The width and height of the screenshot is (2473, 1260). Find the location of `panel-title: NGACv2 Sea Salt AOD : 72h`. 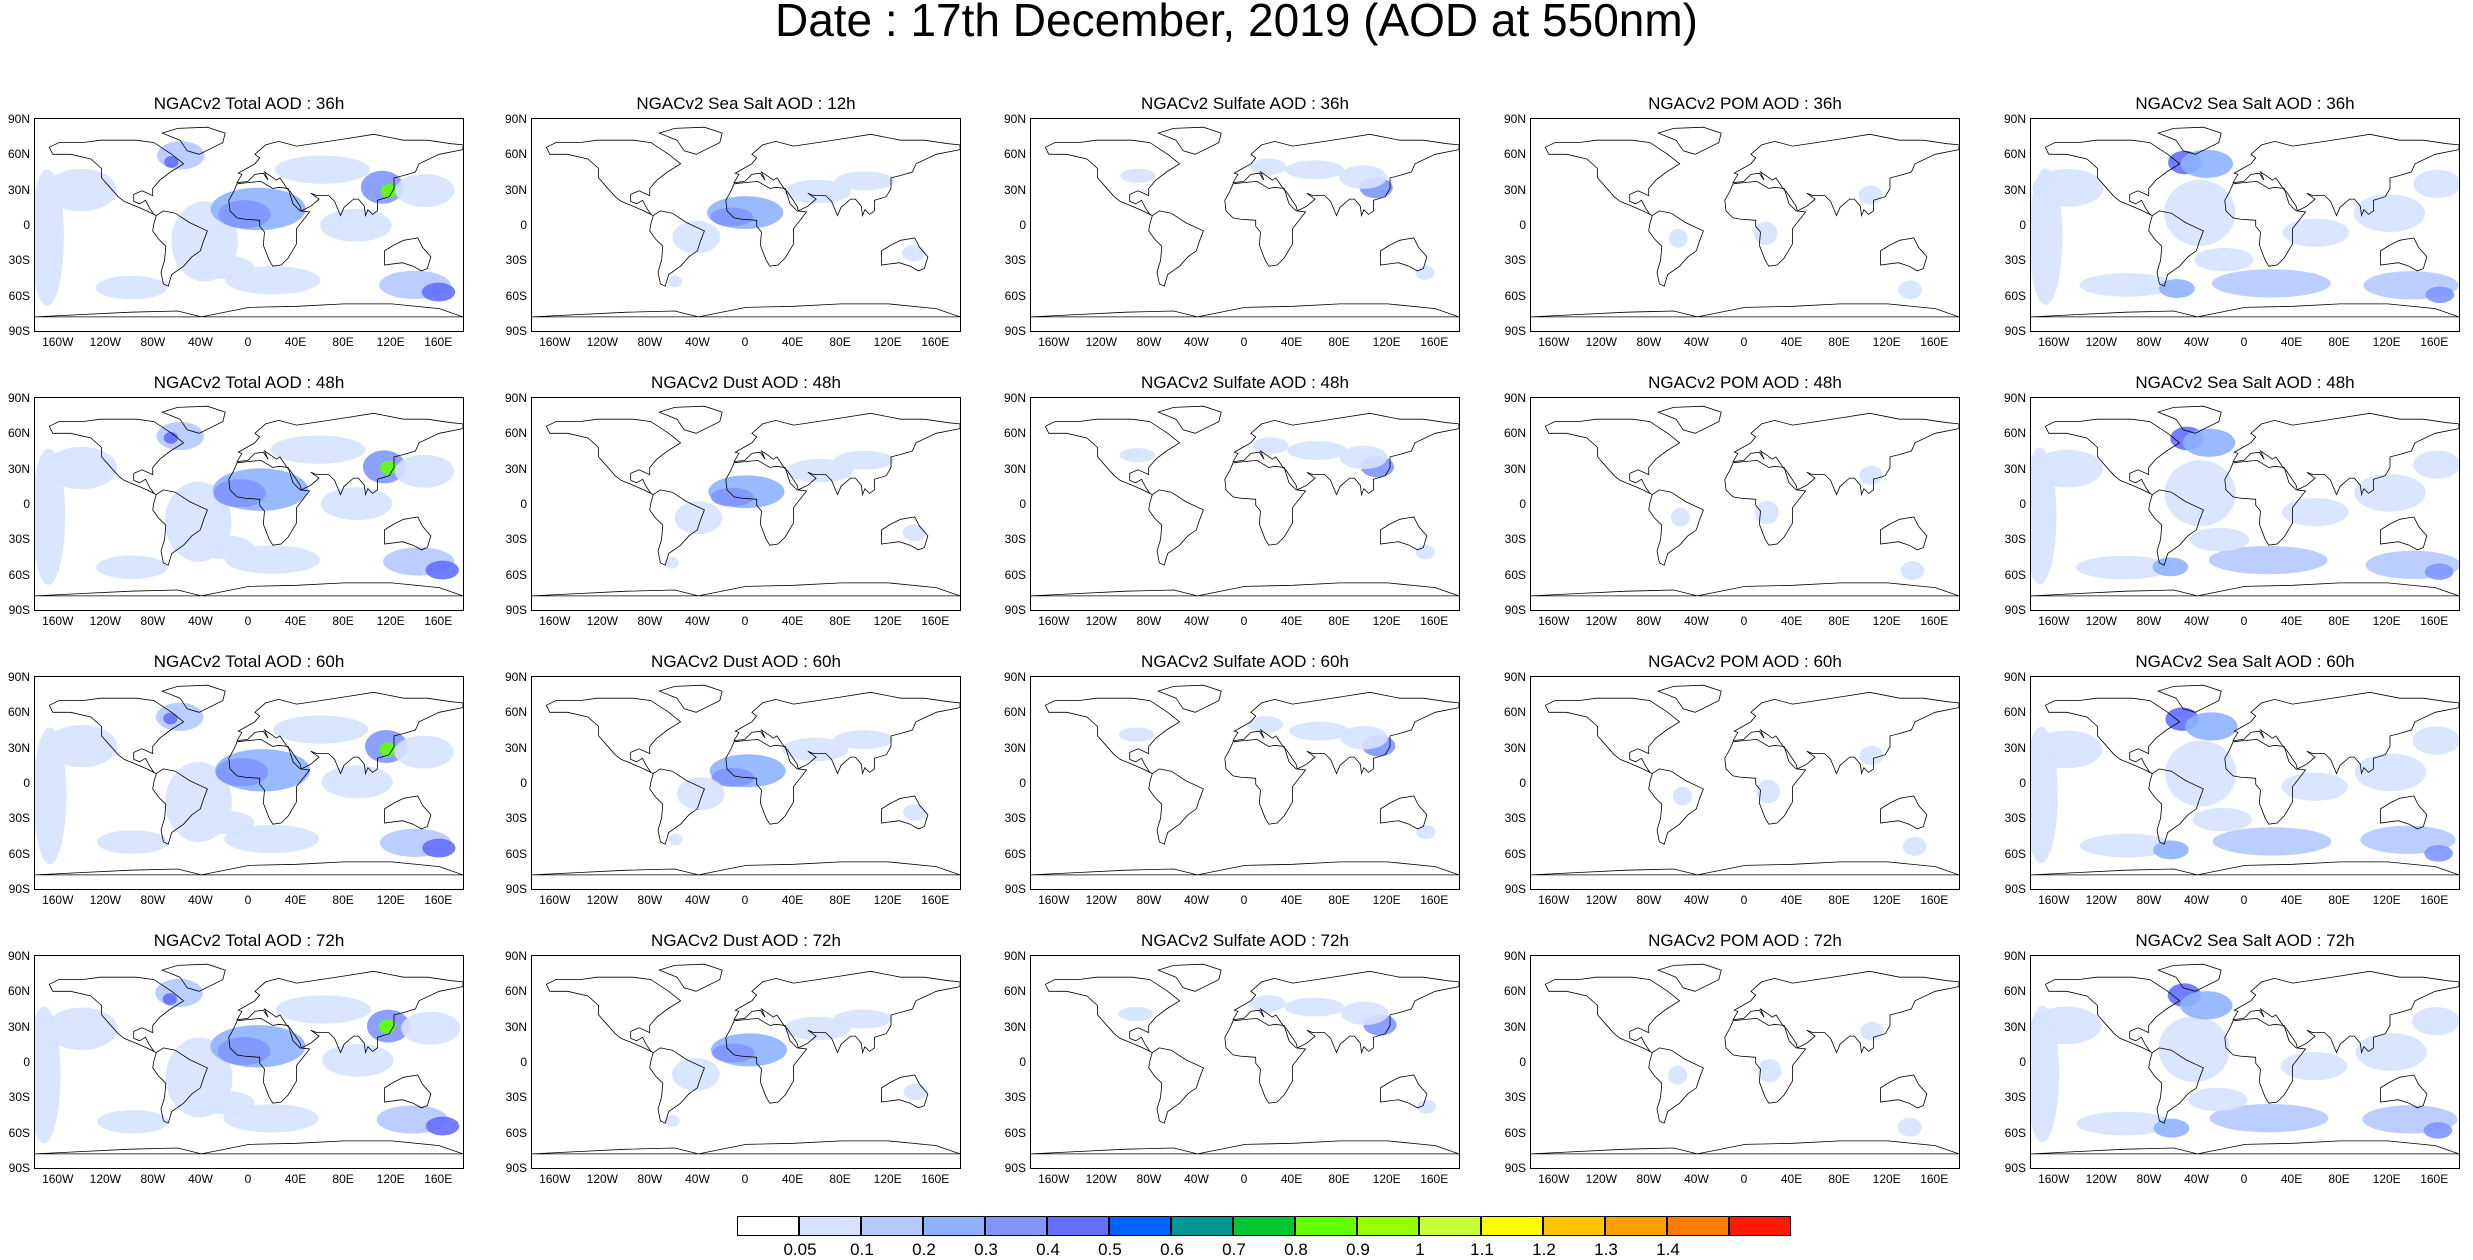

panel-title: NGACv2 Sea Salt AOD : 72h is located at coordinates (2245, 940).